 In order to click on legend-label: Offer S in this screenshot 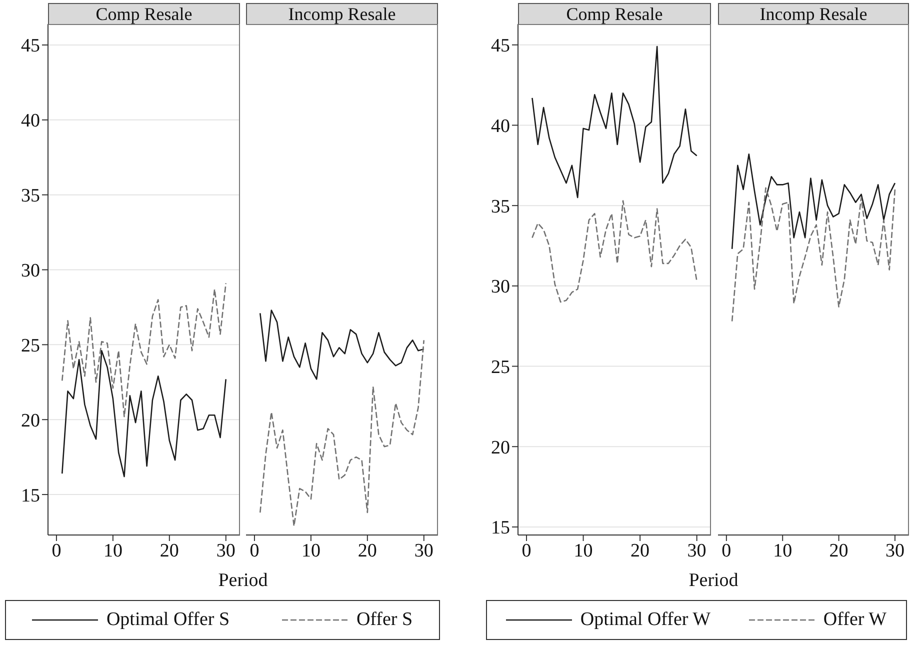, I will do `click(384, 620)`.